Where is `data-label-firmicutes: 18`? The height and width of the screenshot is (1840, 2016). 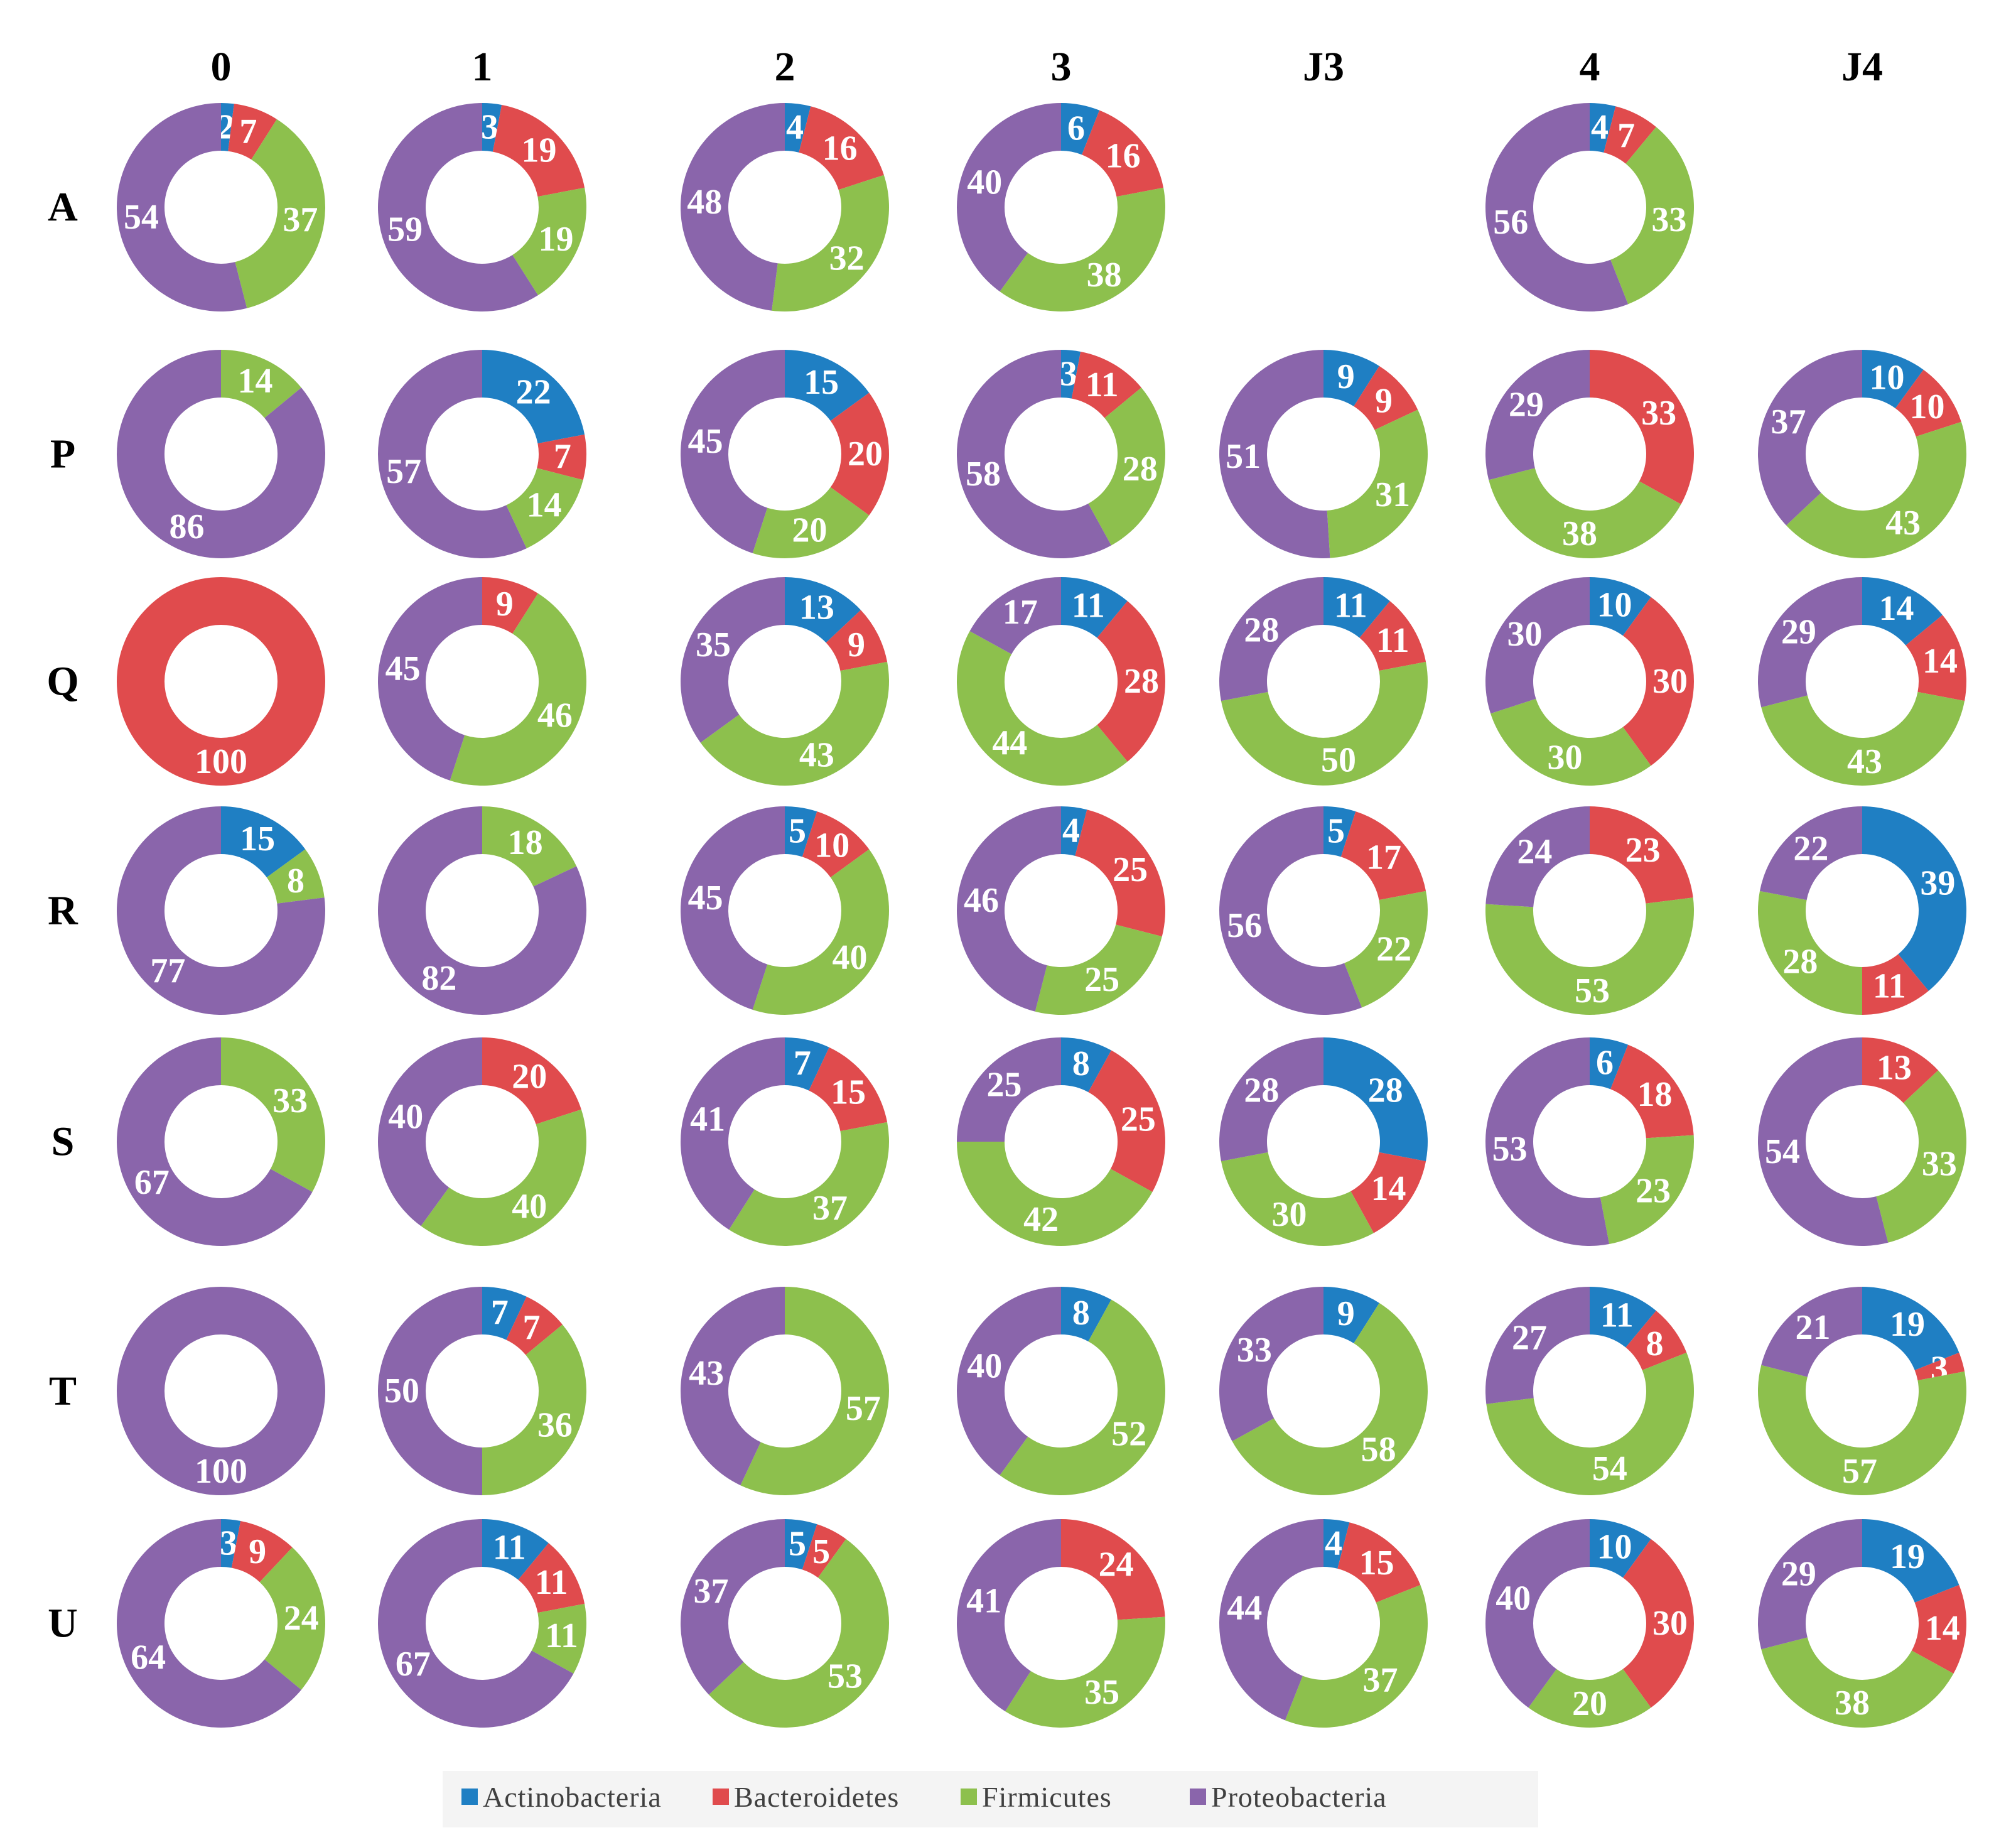 data-label-firmicutes: 18 is located at coordinates (525, 842).